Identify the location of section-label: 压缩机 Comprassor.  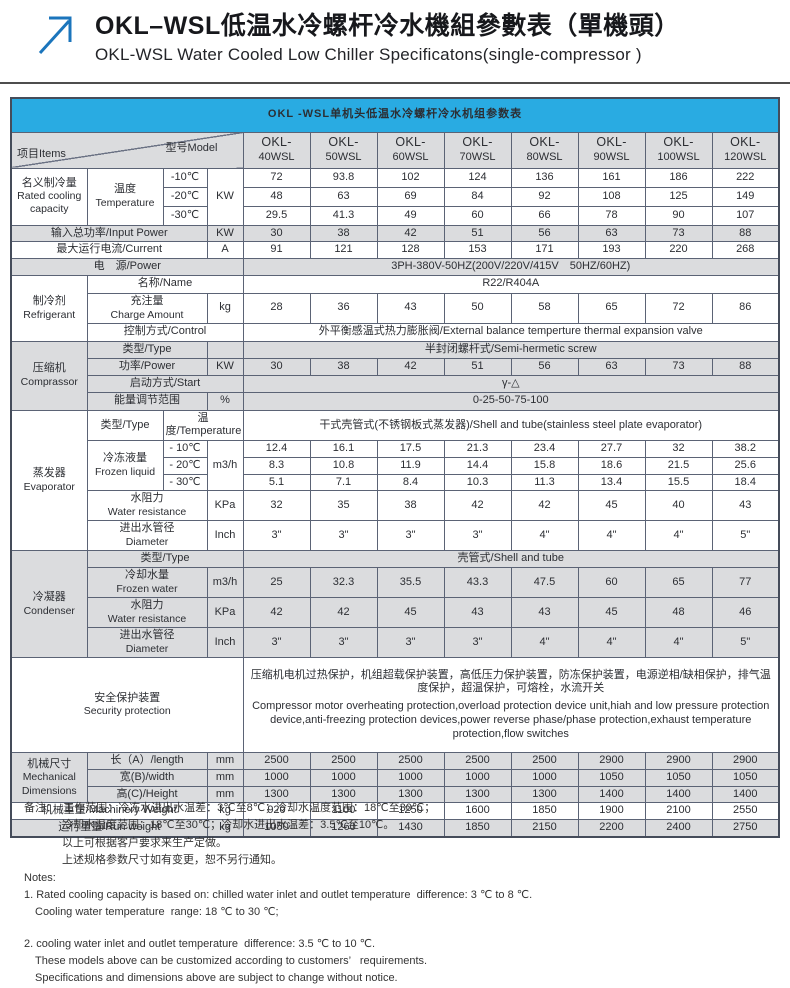
(49, 375).